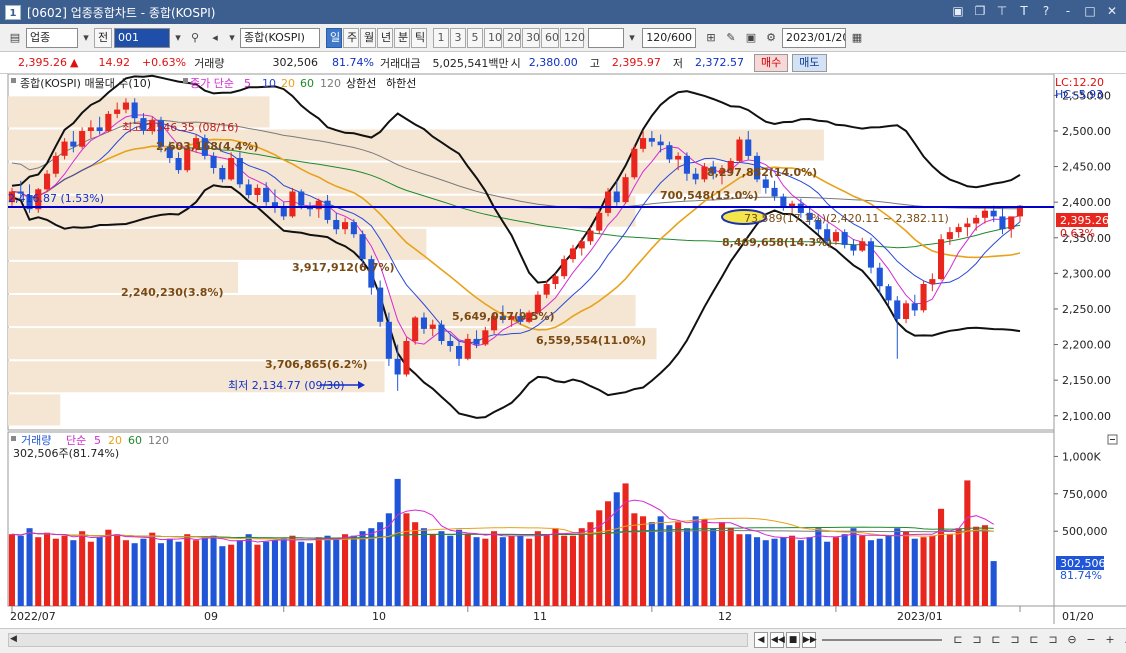 The height and width of the screenshot is (653, 1126). I want to click on tab-minute: 분, so click(402, 37).